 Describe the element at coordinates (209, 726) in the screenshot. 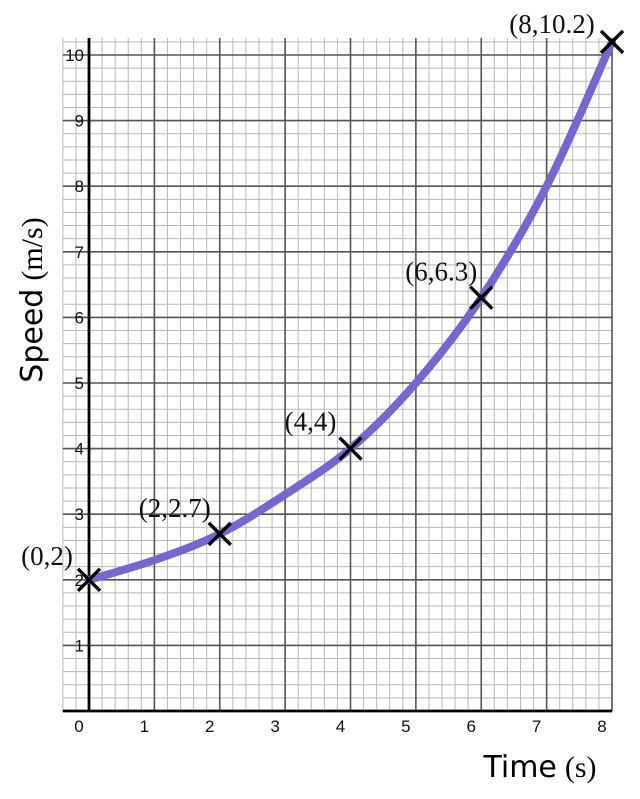

I see `x-tick-label: 2` at that location.